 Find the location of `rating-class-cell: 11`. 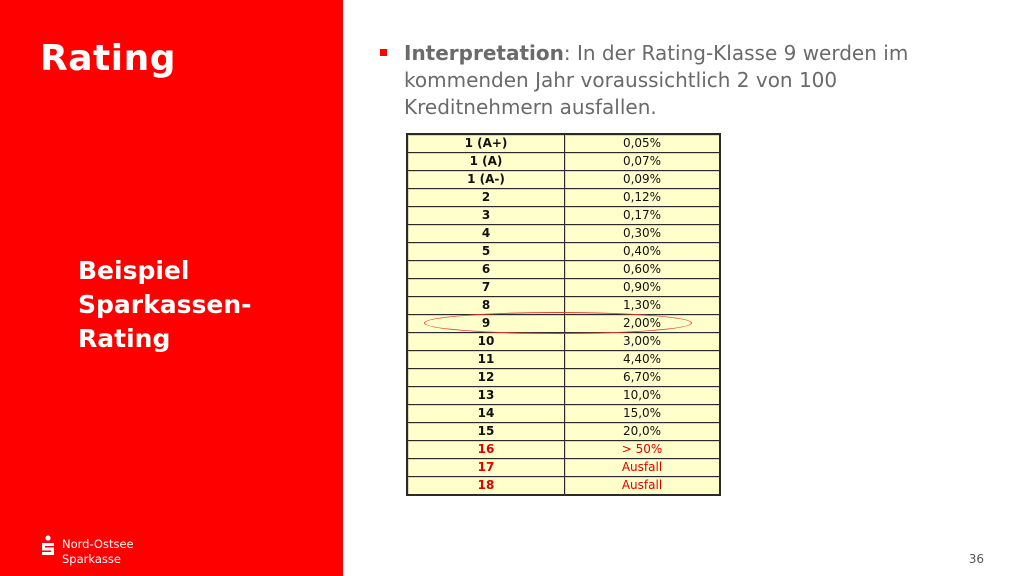

rating-class-cell: 11 is located at coordinates (485, 359).